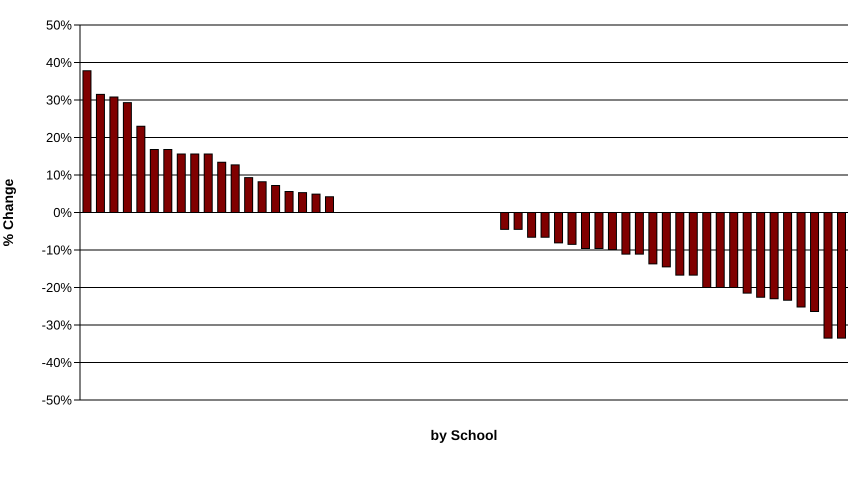  Describe the element at coordinates (57, 400) in the screenshot. I see `y-tick-label: -50%` at that location.